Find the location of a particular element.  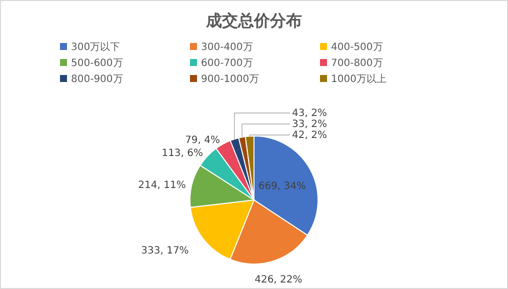

legend-label: 800-900万 is located at coordinates (97, 79).